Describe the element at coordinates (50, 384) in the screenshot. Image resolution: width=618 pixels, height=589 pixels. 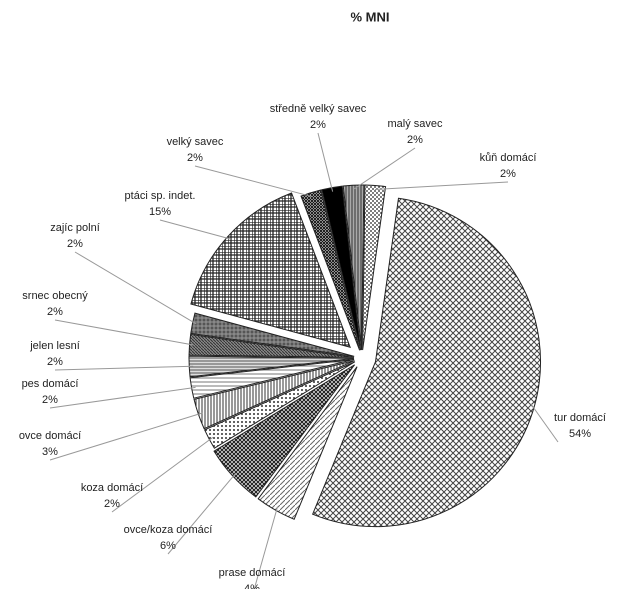
I see `slice-label: pes domácí` at that location.